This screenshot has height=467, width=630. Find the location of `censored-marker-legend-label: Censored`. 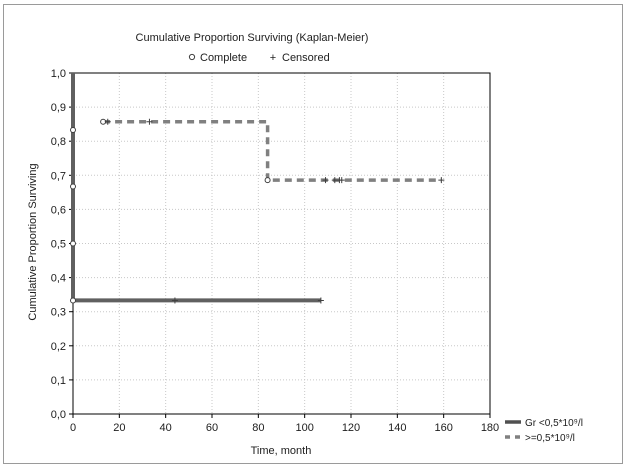

censored-marker-legend-label: Censored is located at coordinates (306, 58).